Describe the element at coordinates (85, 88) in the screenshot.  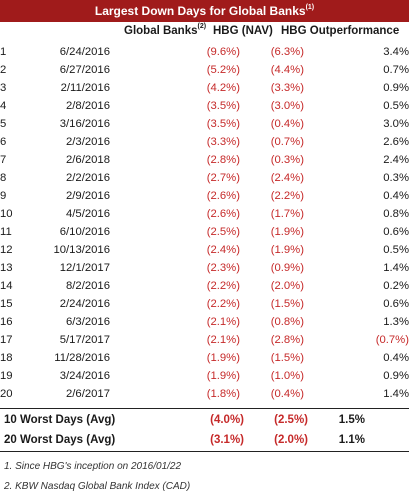
I see `row-date: 2/11/2016` at that location.